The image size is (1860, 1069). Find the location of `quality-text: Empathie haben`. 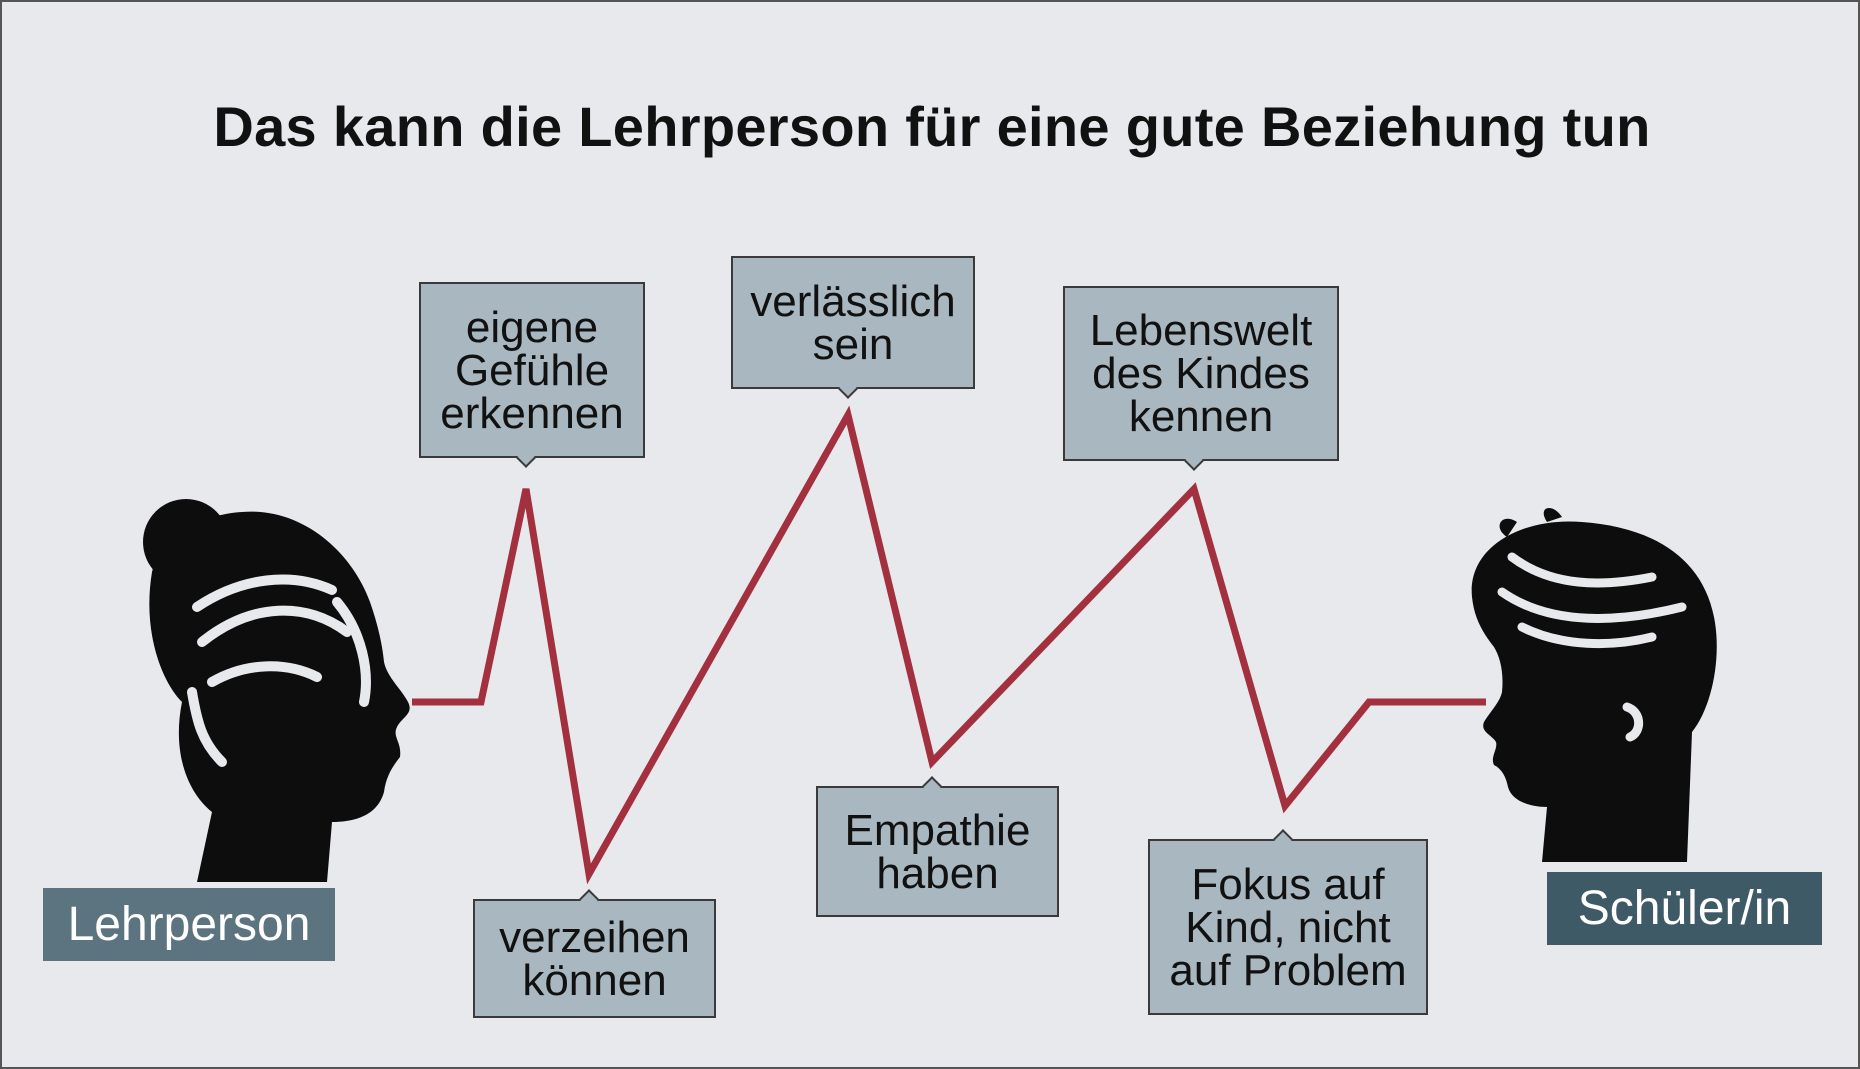

quality-text: Empathie haben is located at coordinates (937, 851).